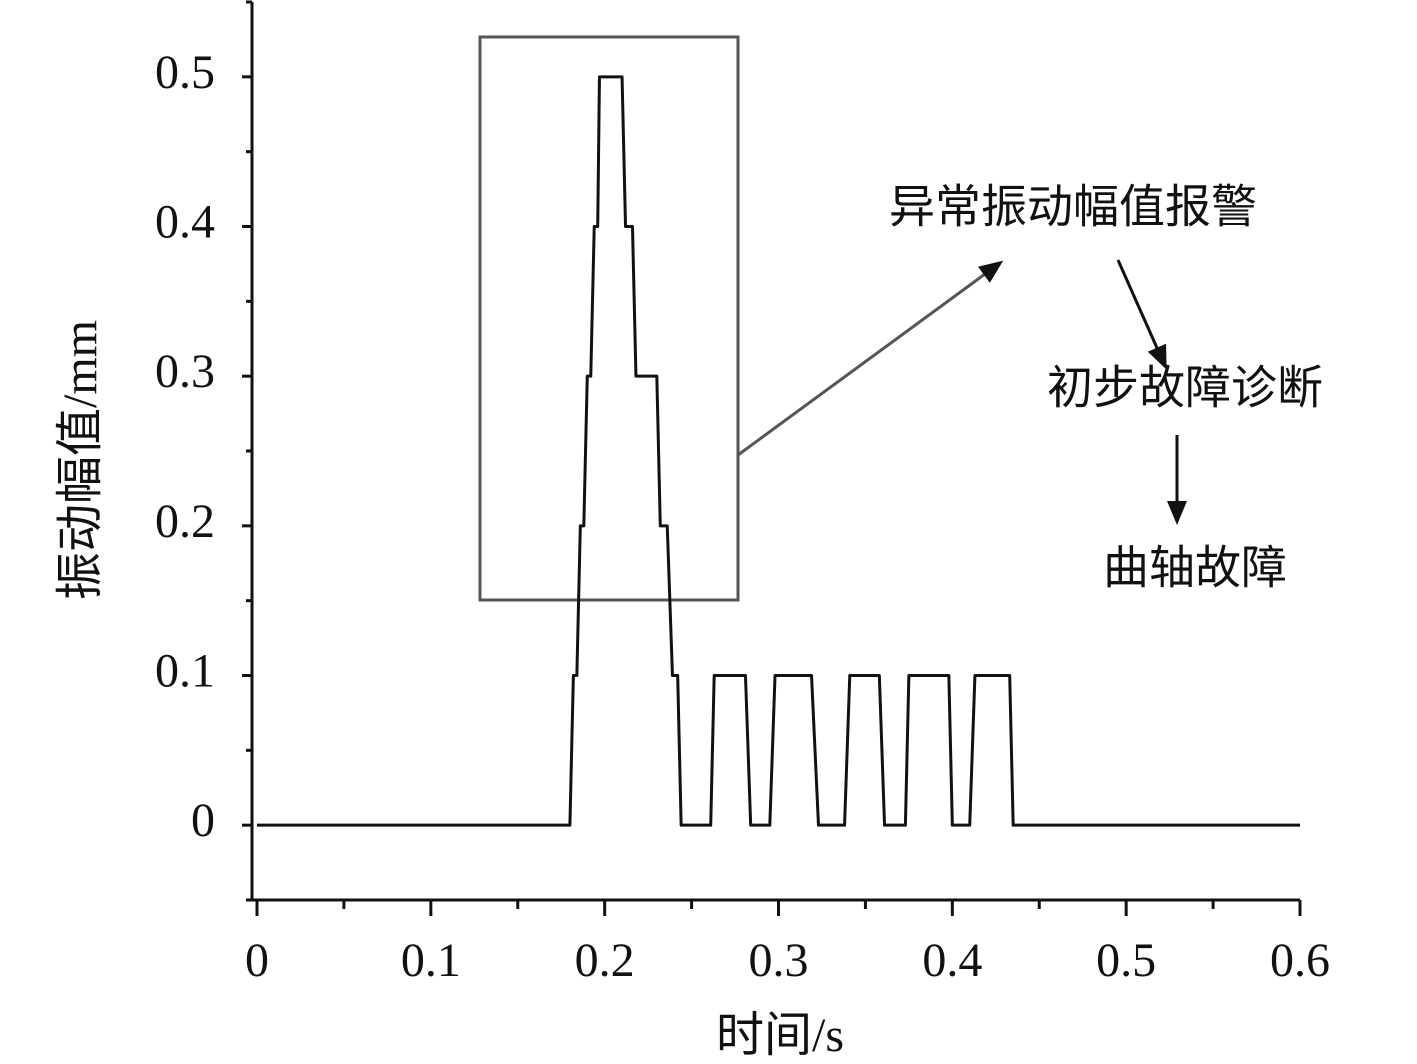 Image resolution: width=1417 pixels, height=1064 pixels. Describe the element at coordinates (185, 671) in the screenshot. I see `y-tick-label: 0.1` at that location.